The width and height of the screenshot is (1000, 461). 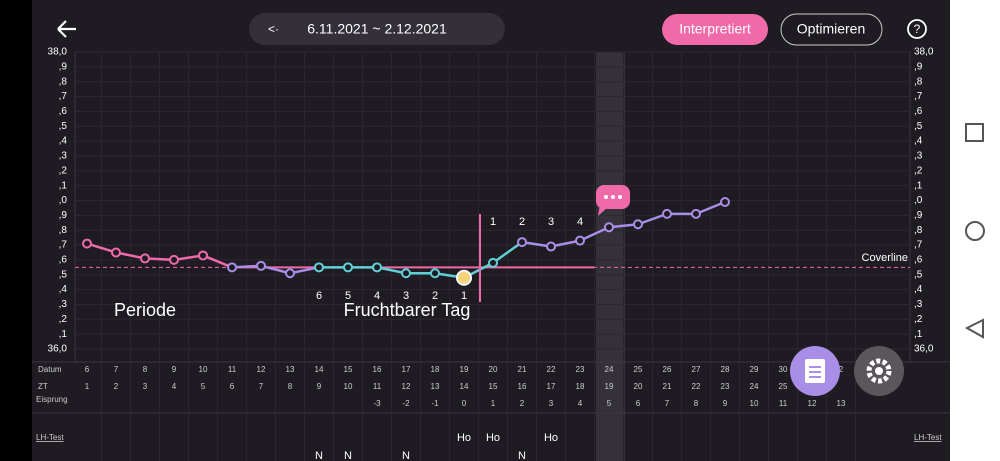 I want to click on nav-recents, so click(x=974, y=132).